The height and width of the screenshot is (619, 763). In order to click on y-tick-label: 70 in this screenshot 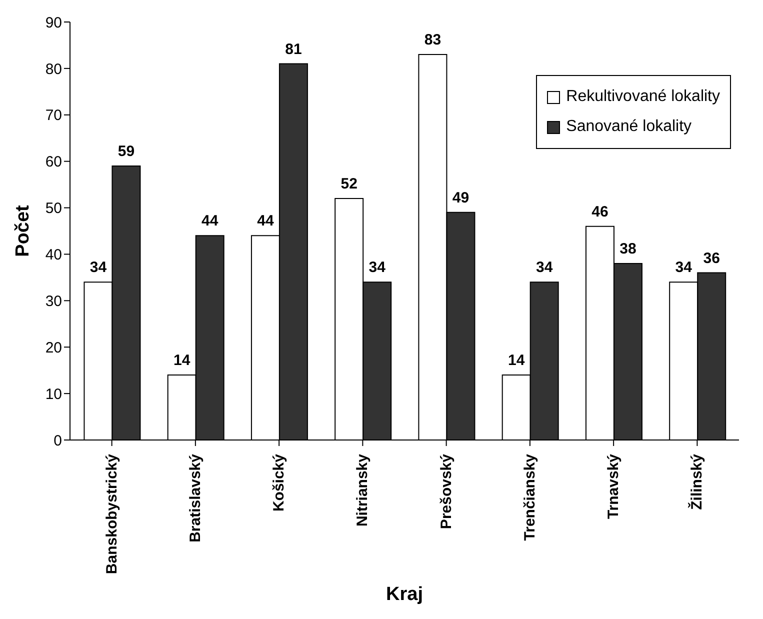, I will do `click(53, 115)`.